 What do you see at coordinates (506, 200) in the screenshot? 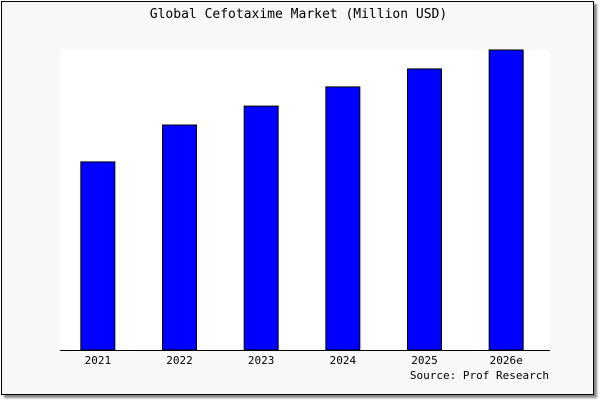
I see `bar-2026e` at bounding box center [506, 200].